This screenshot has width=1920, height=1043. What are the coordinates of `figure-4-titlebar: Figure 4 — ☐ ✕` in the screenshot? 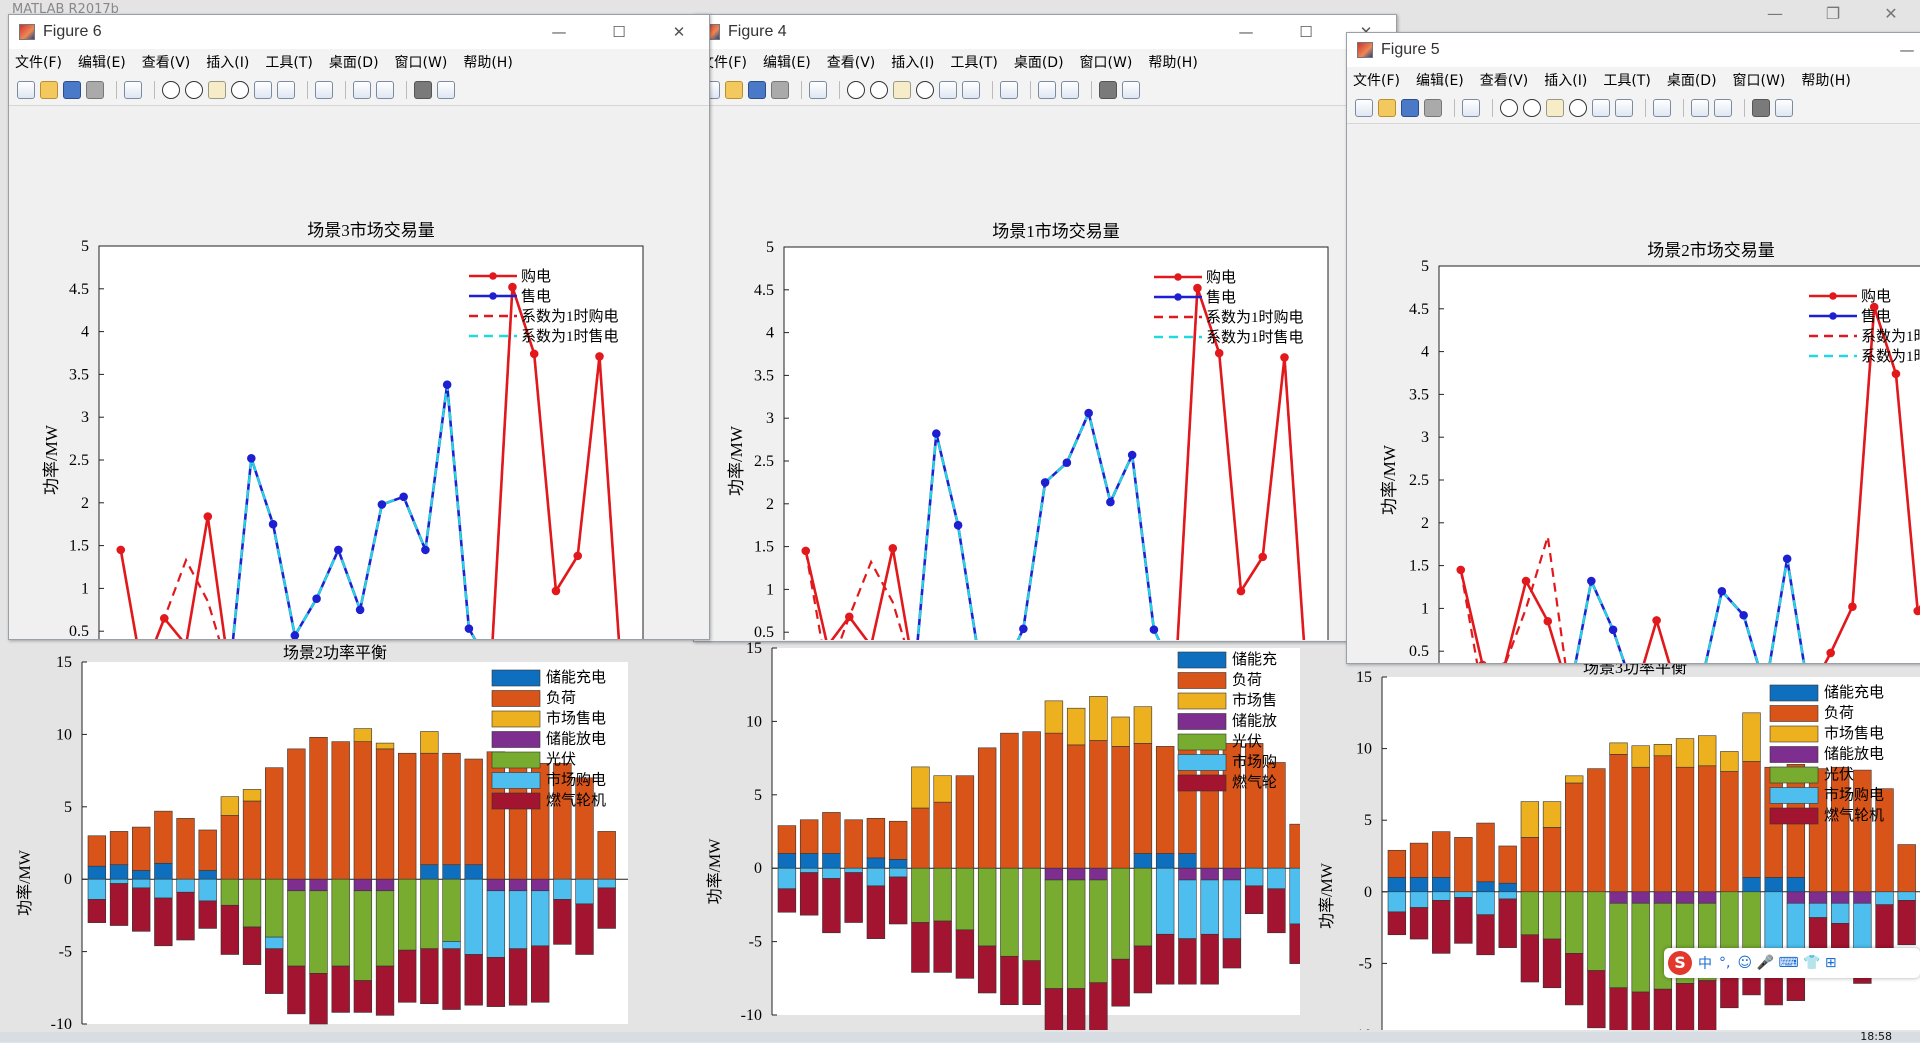 It's located at (1045, 32).